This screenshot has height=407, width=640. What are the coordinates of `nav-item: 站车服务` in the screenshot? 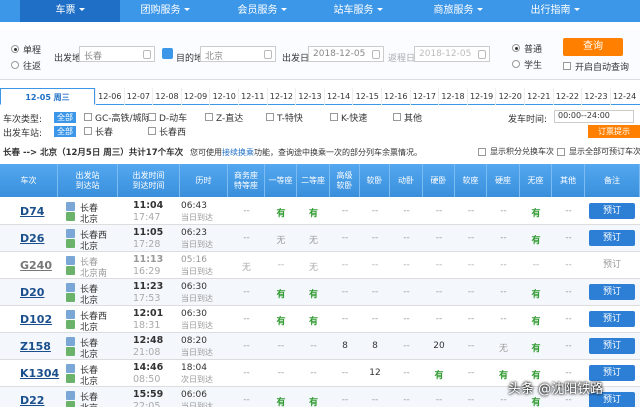 It's located at (358, 11).